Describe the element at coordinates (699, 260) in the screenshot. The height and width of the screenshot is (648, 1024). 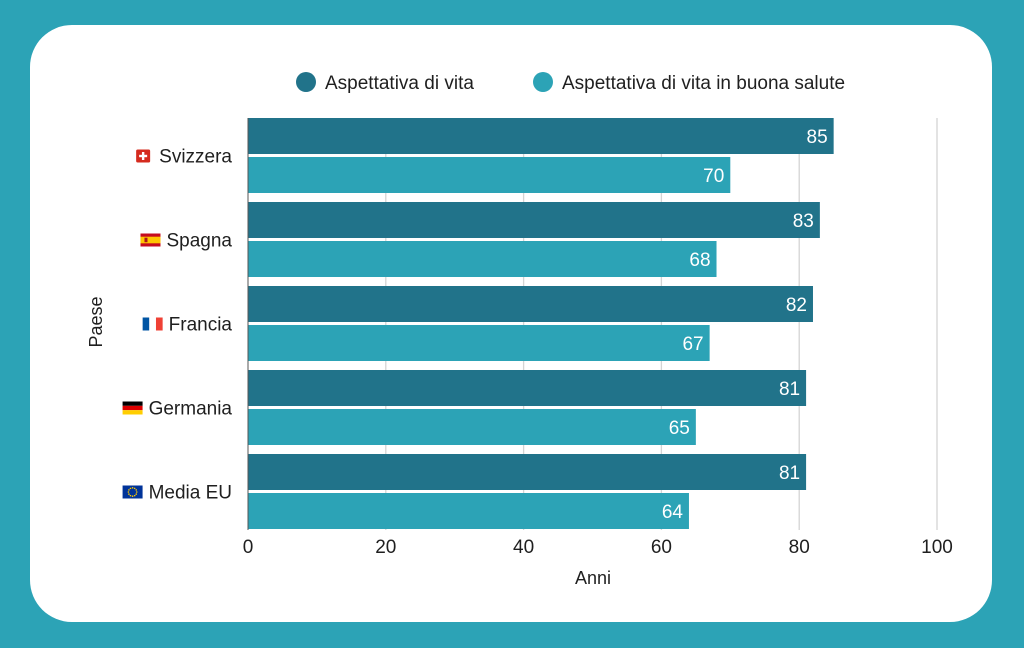
I see `data-label: 68` at that location.